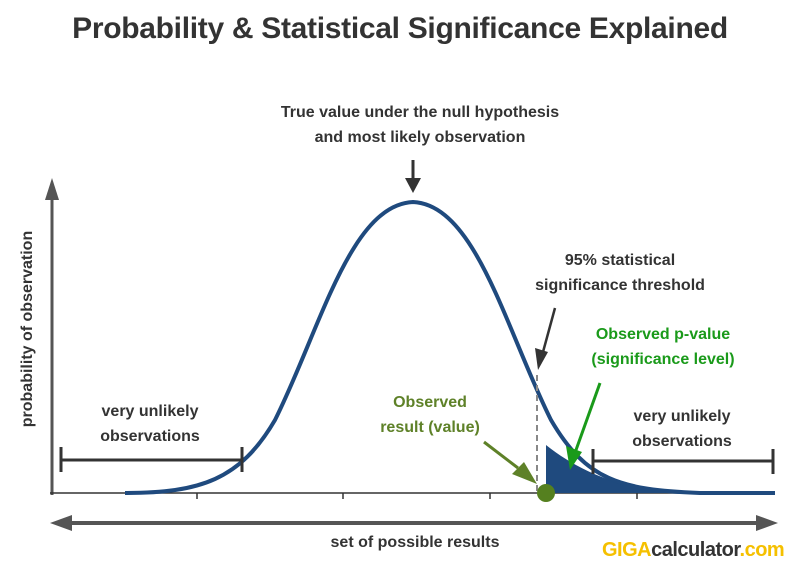 The width and height of the screenshot is (800, 570). Describe the element at coordinates (27, 329) in the screenshot. I see `y-axis-label: probability of observation` at that location.